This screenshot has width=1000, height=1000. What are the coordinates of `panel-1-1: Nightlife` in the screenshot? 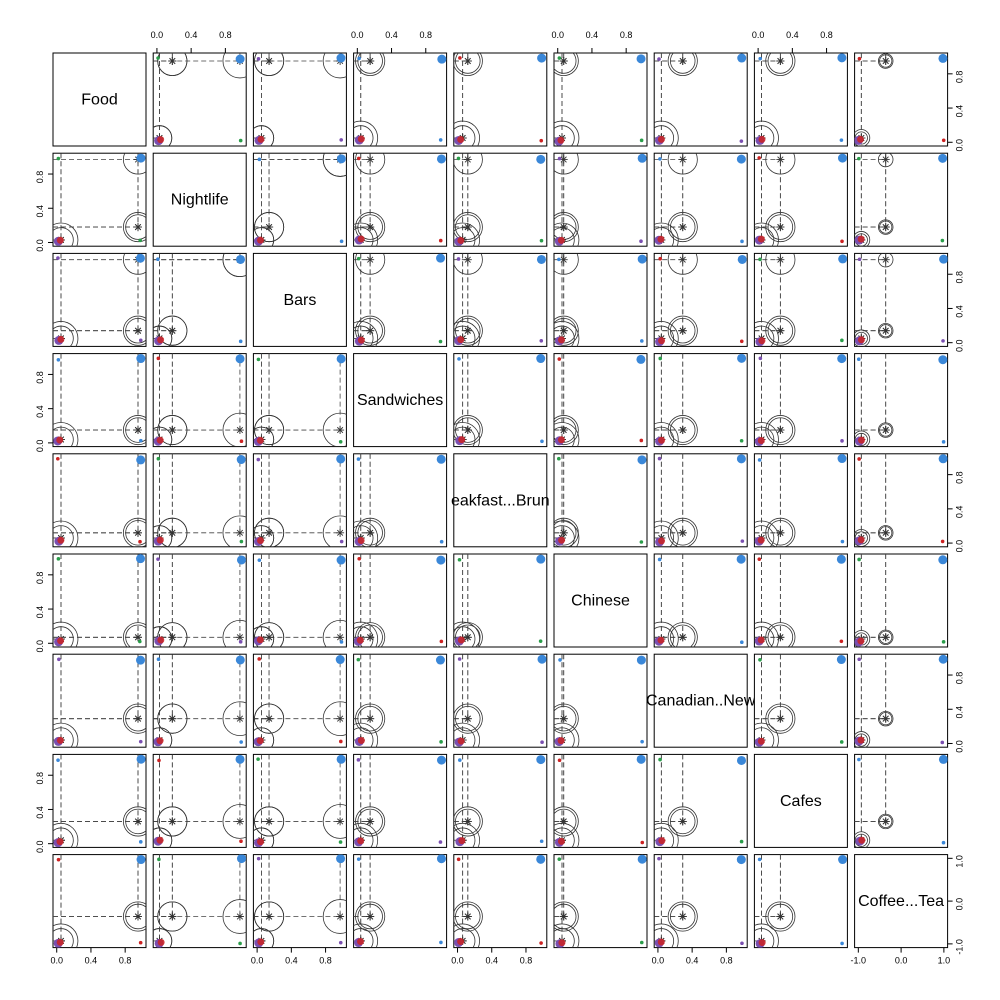 It's located at (199, 199).